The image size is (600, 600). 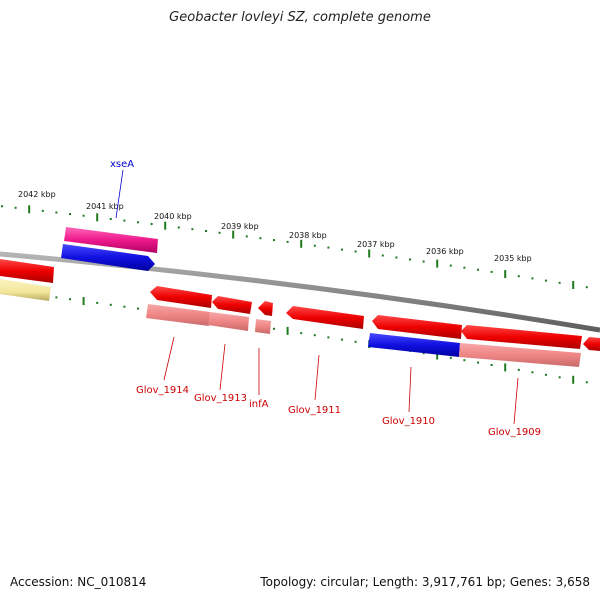 I want to click on glov-1914-product, so click(x=178, y=315).